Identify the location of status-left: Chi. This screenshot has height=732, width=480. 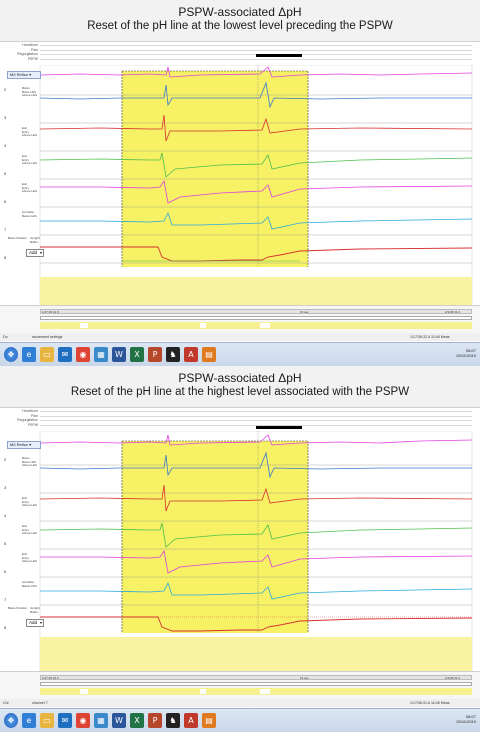
(6, 702).